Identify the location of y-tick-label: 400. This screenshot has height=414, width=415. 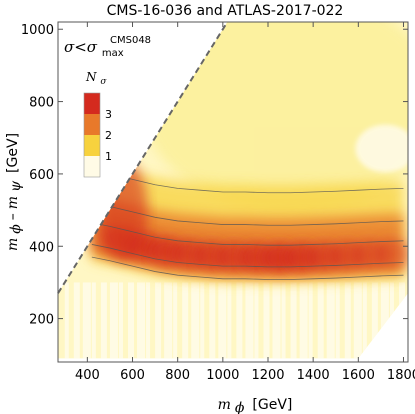
(41, 247).